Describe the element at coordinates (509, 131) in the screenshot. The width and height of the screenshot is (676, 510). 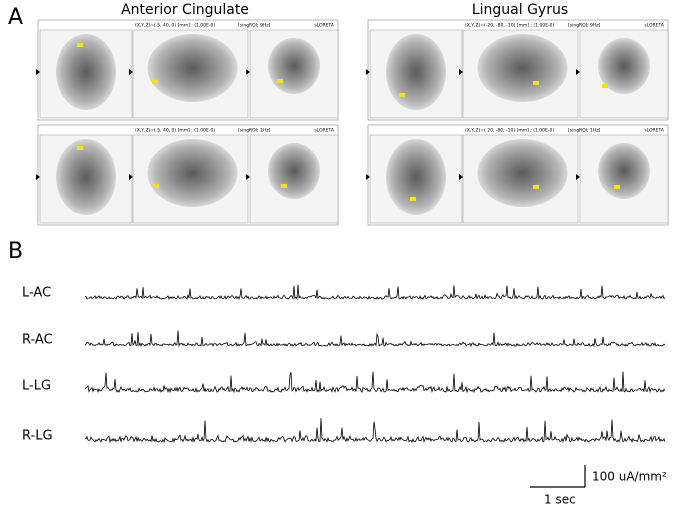
I see `panel-header: (X,Y,Z)=( 20, -80, -10) [mm] ; (1.00E-0)` at that location.